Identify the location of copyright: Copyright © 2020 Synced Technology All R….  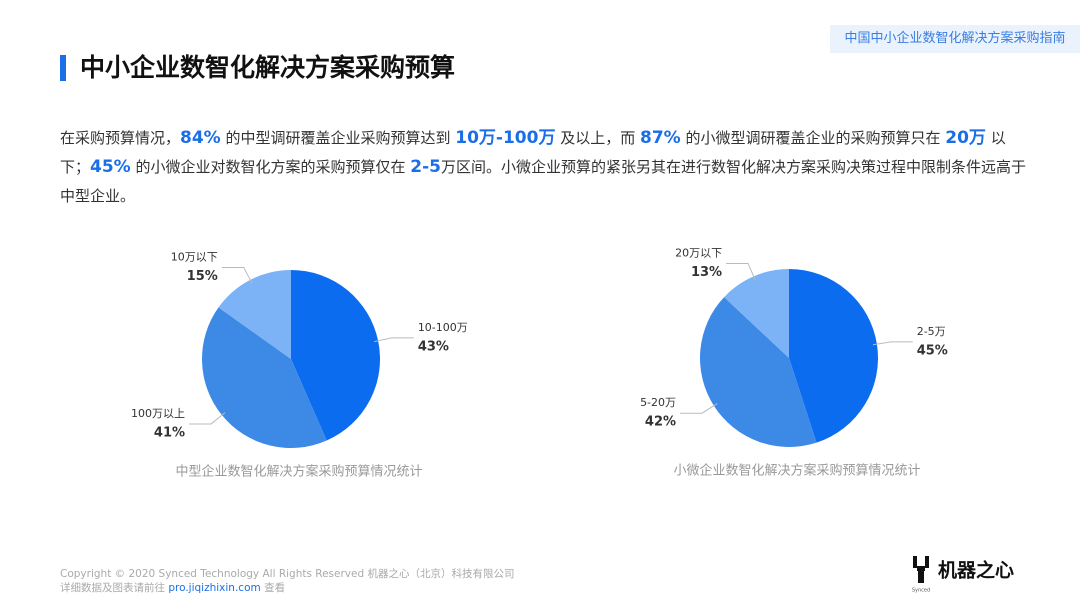
(287, 574).